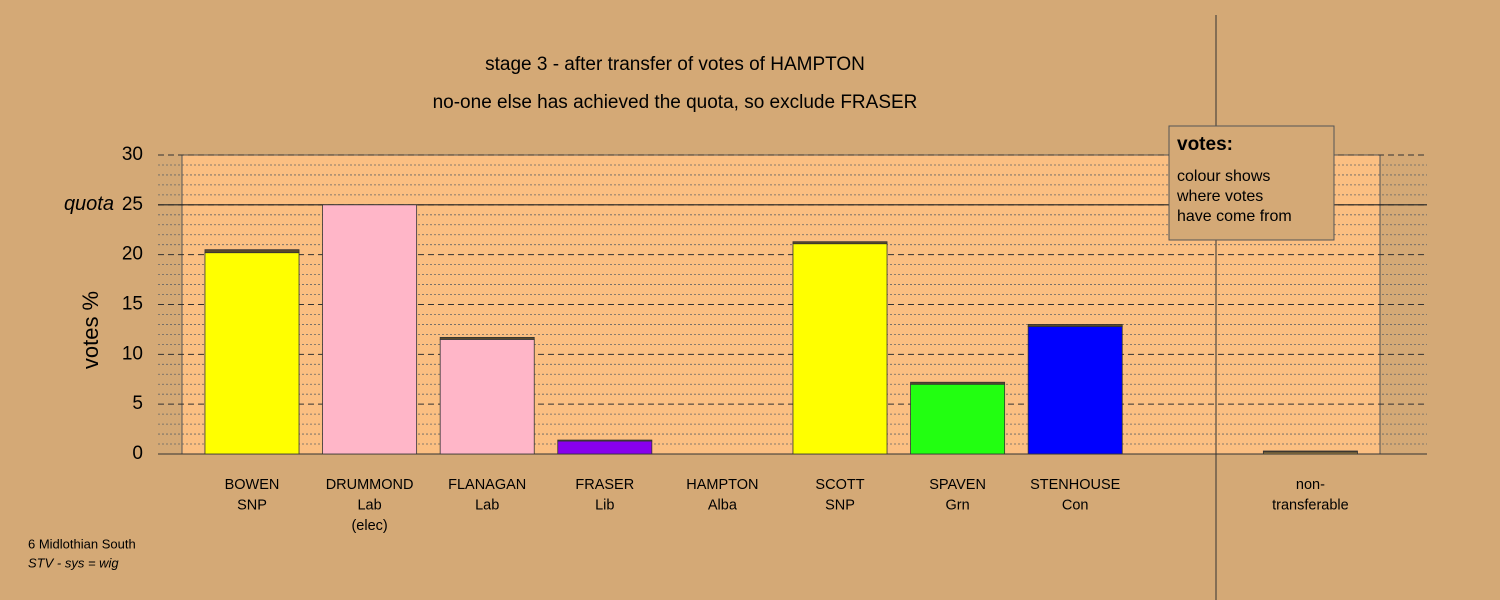 The width and height of the screenshot is (1500, 600). I want to click on y-tick-label: 30, so click(132, 154).